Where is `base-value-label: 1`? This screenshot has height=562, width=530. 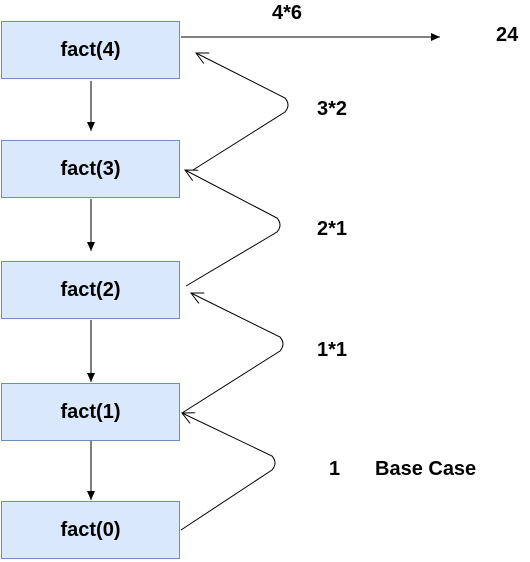 base-value-label: 1 is located at coordinates (335, 469).